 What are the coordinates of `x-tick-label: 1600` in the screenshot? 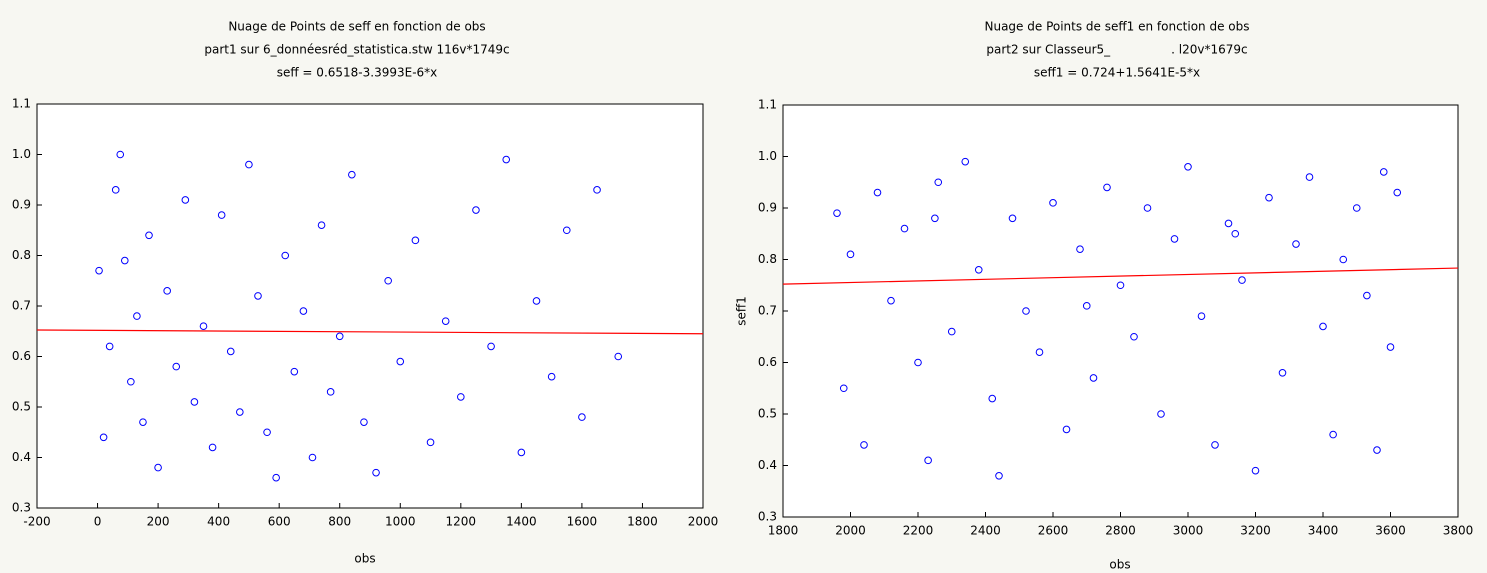 It's located at (582, 522).